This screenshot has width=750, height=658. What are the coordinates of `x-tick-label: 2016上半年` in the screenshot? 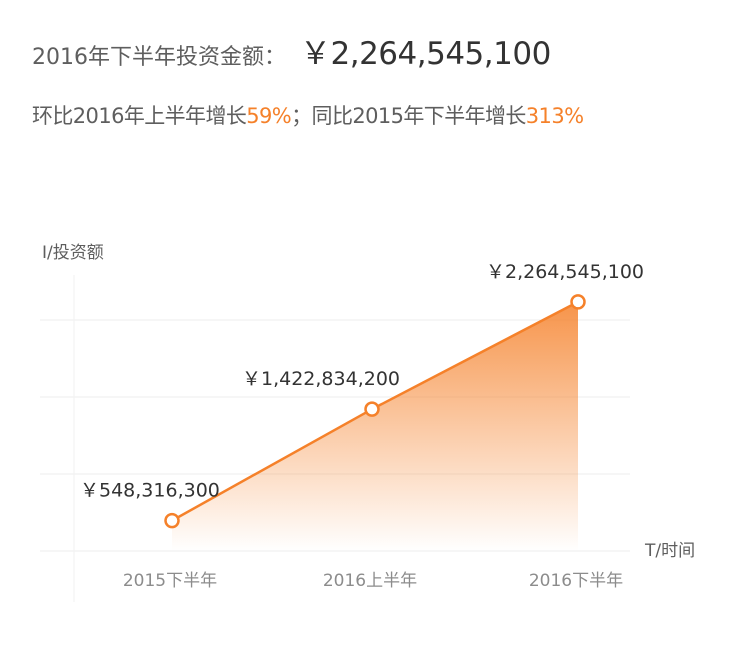 It's located at (370, 581).